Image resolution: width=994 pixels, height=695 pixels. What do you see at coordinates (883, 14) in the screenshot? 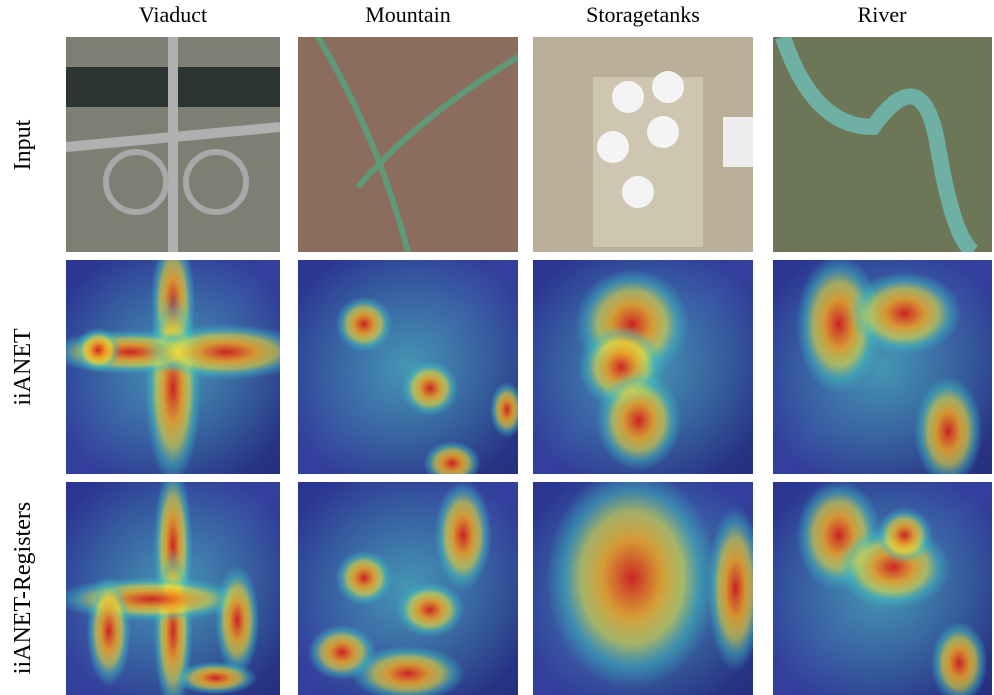
I see `column-header: River` at bounding box center [883, 14].